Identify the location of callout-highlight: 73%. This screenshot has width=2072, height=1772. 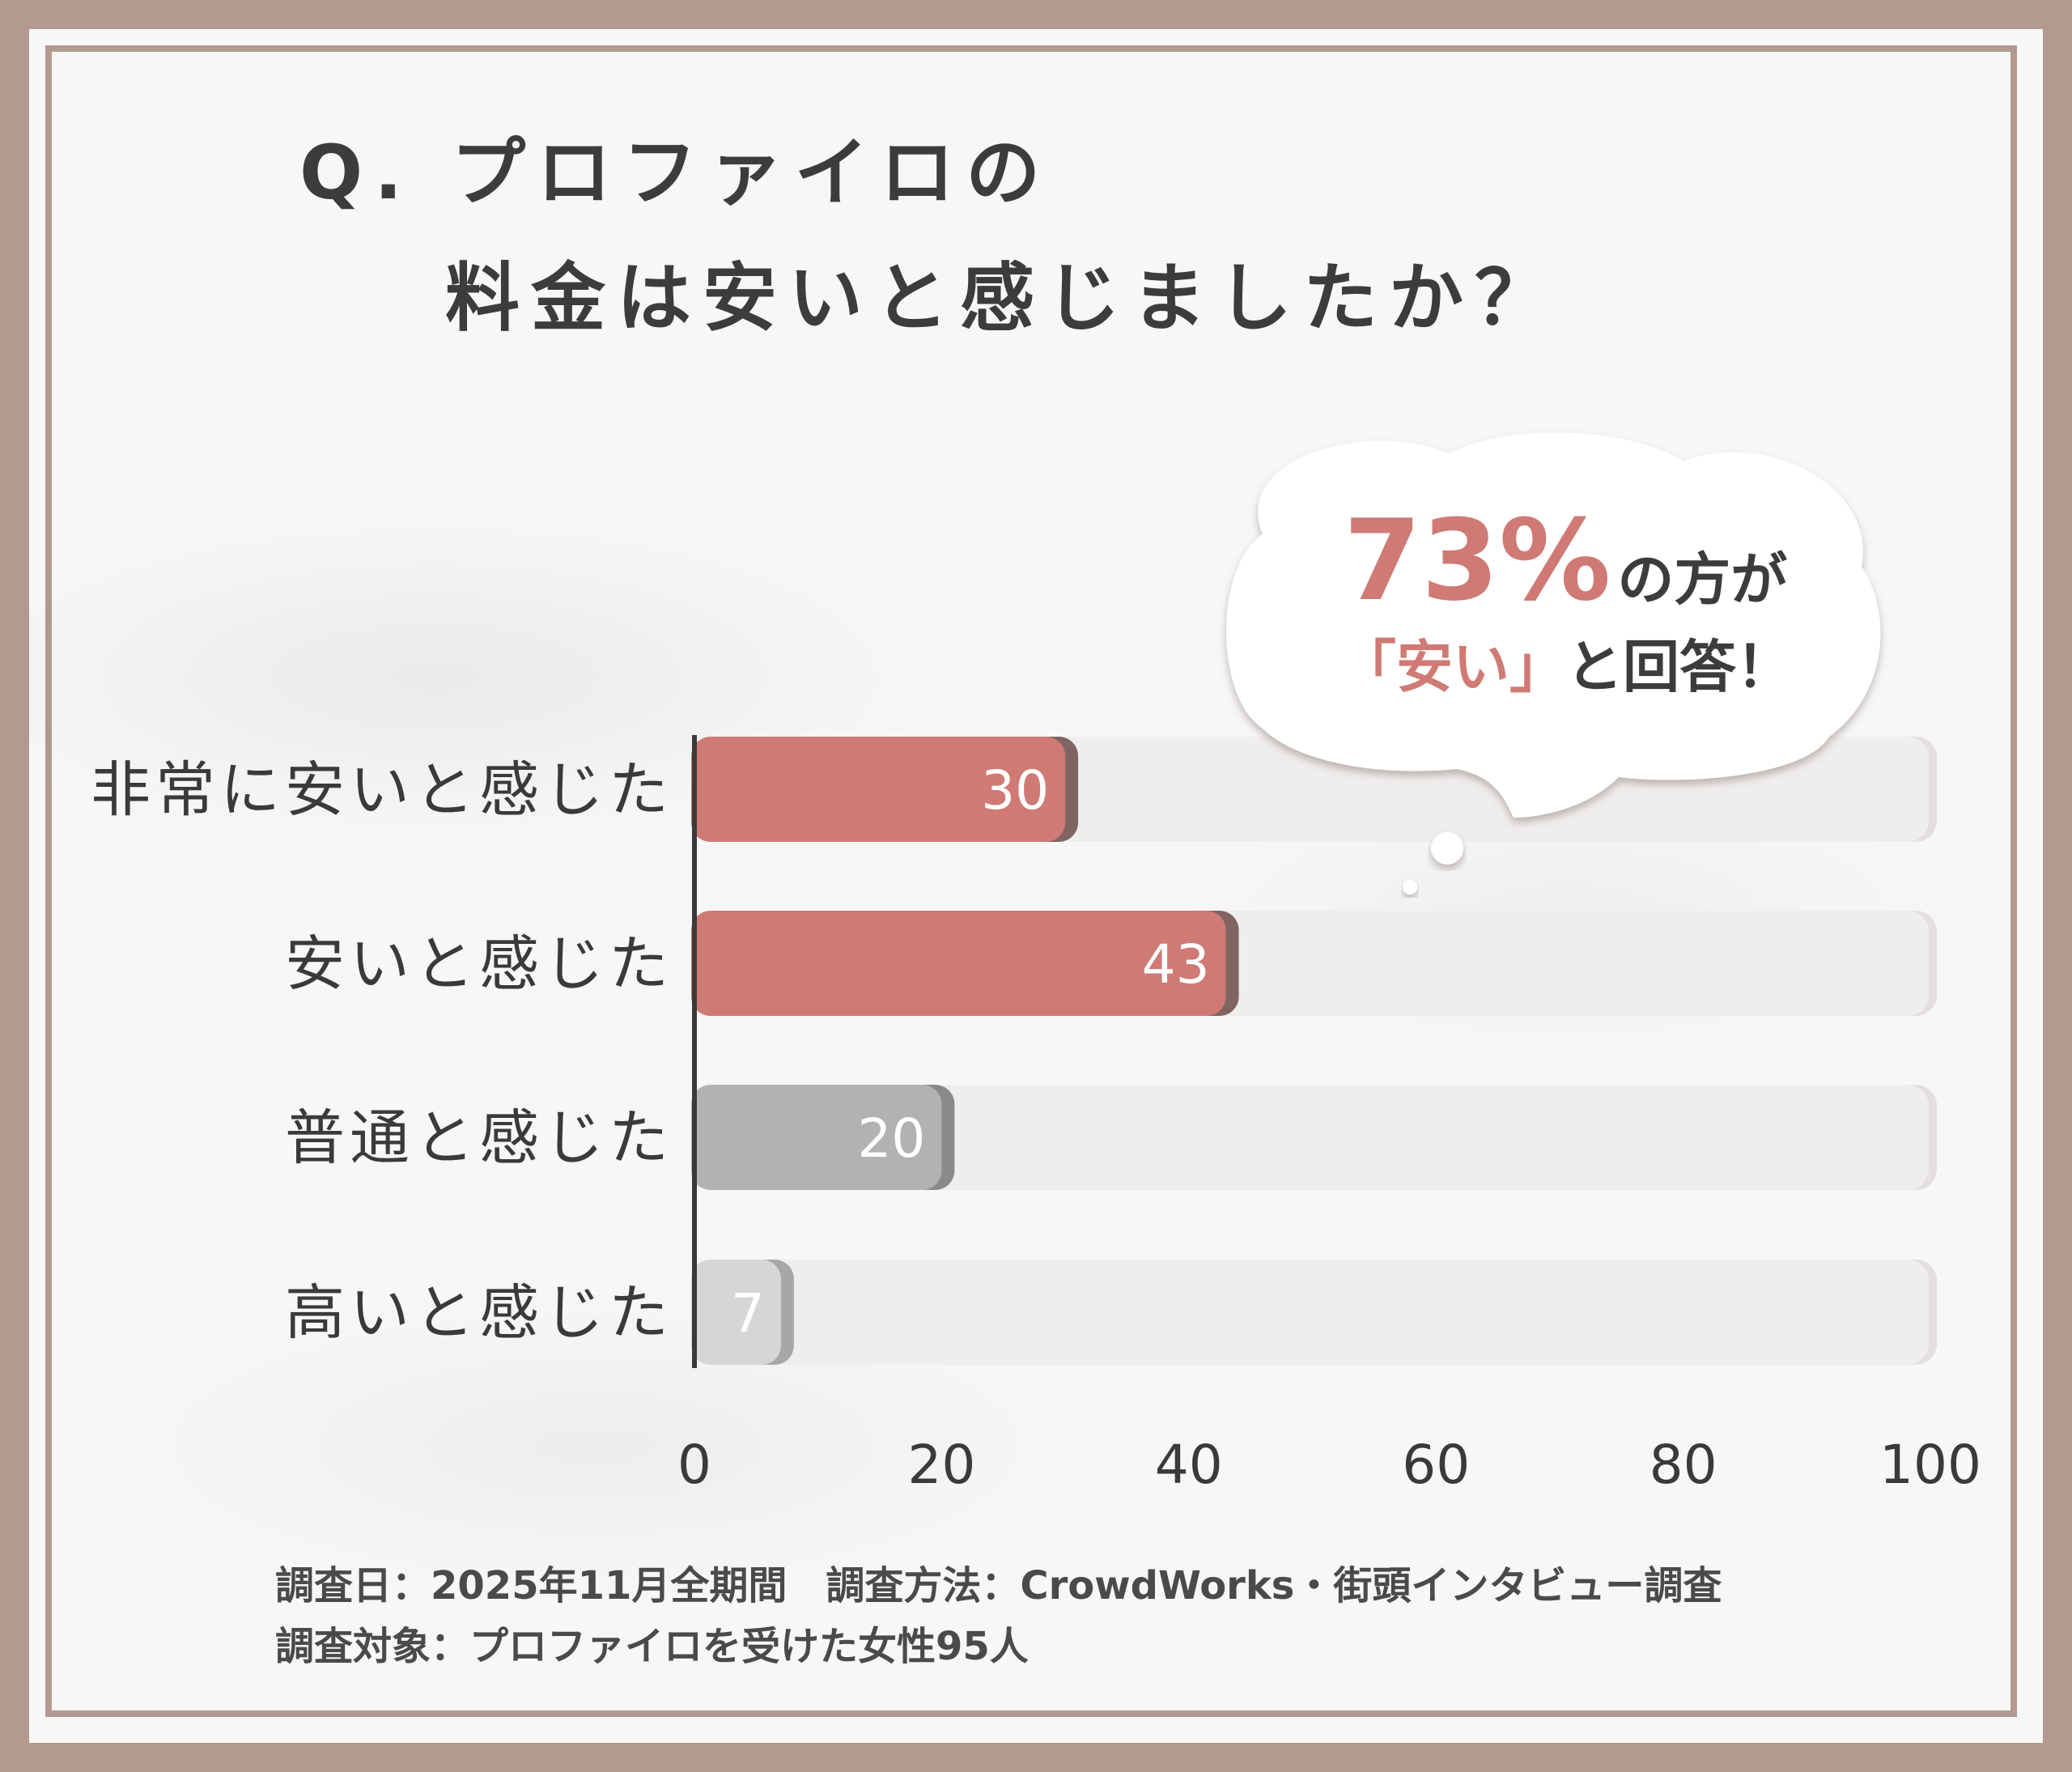
(1477, 561).